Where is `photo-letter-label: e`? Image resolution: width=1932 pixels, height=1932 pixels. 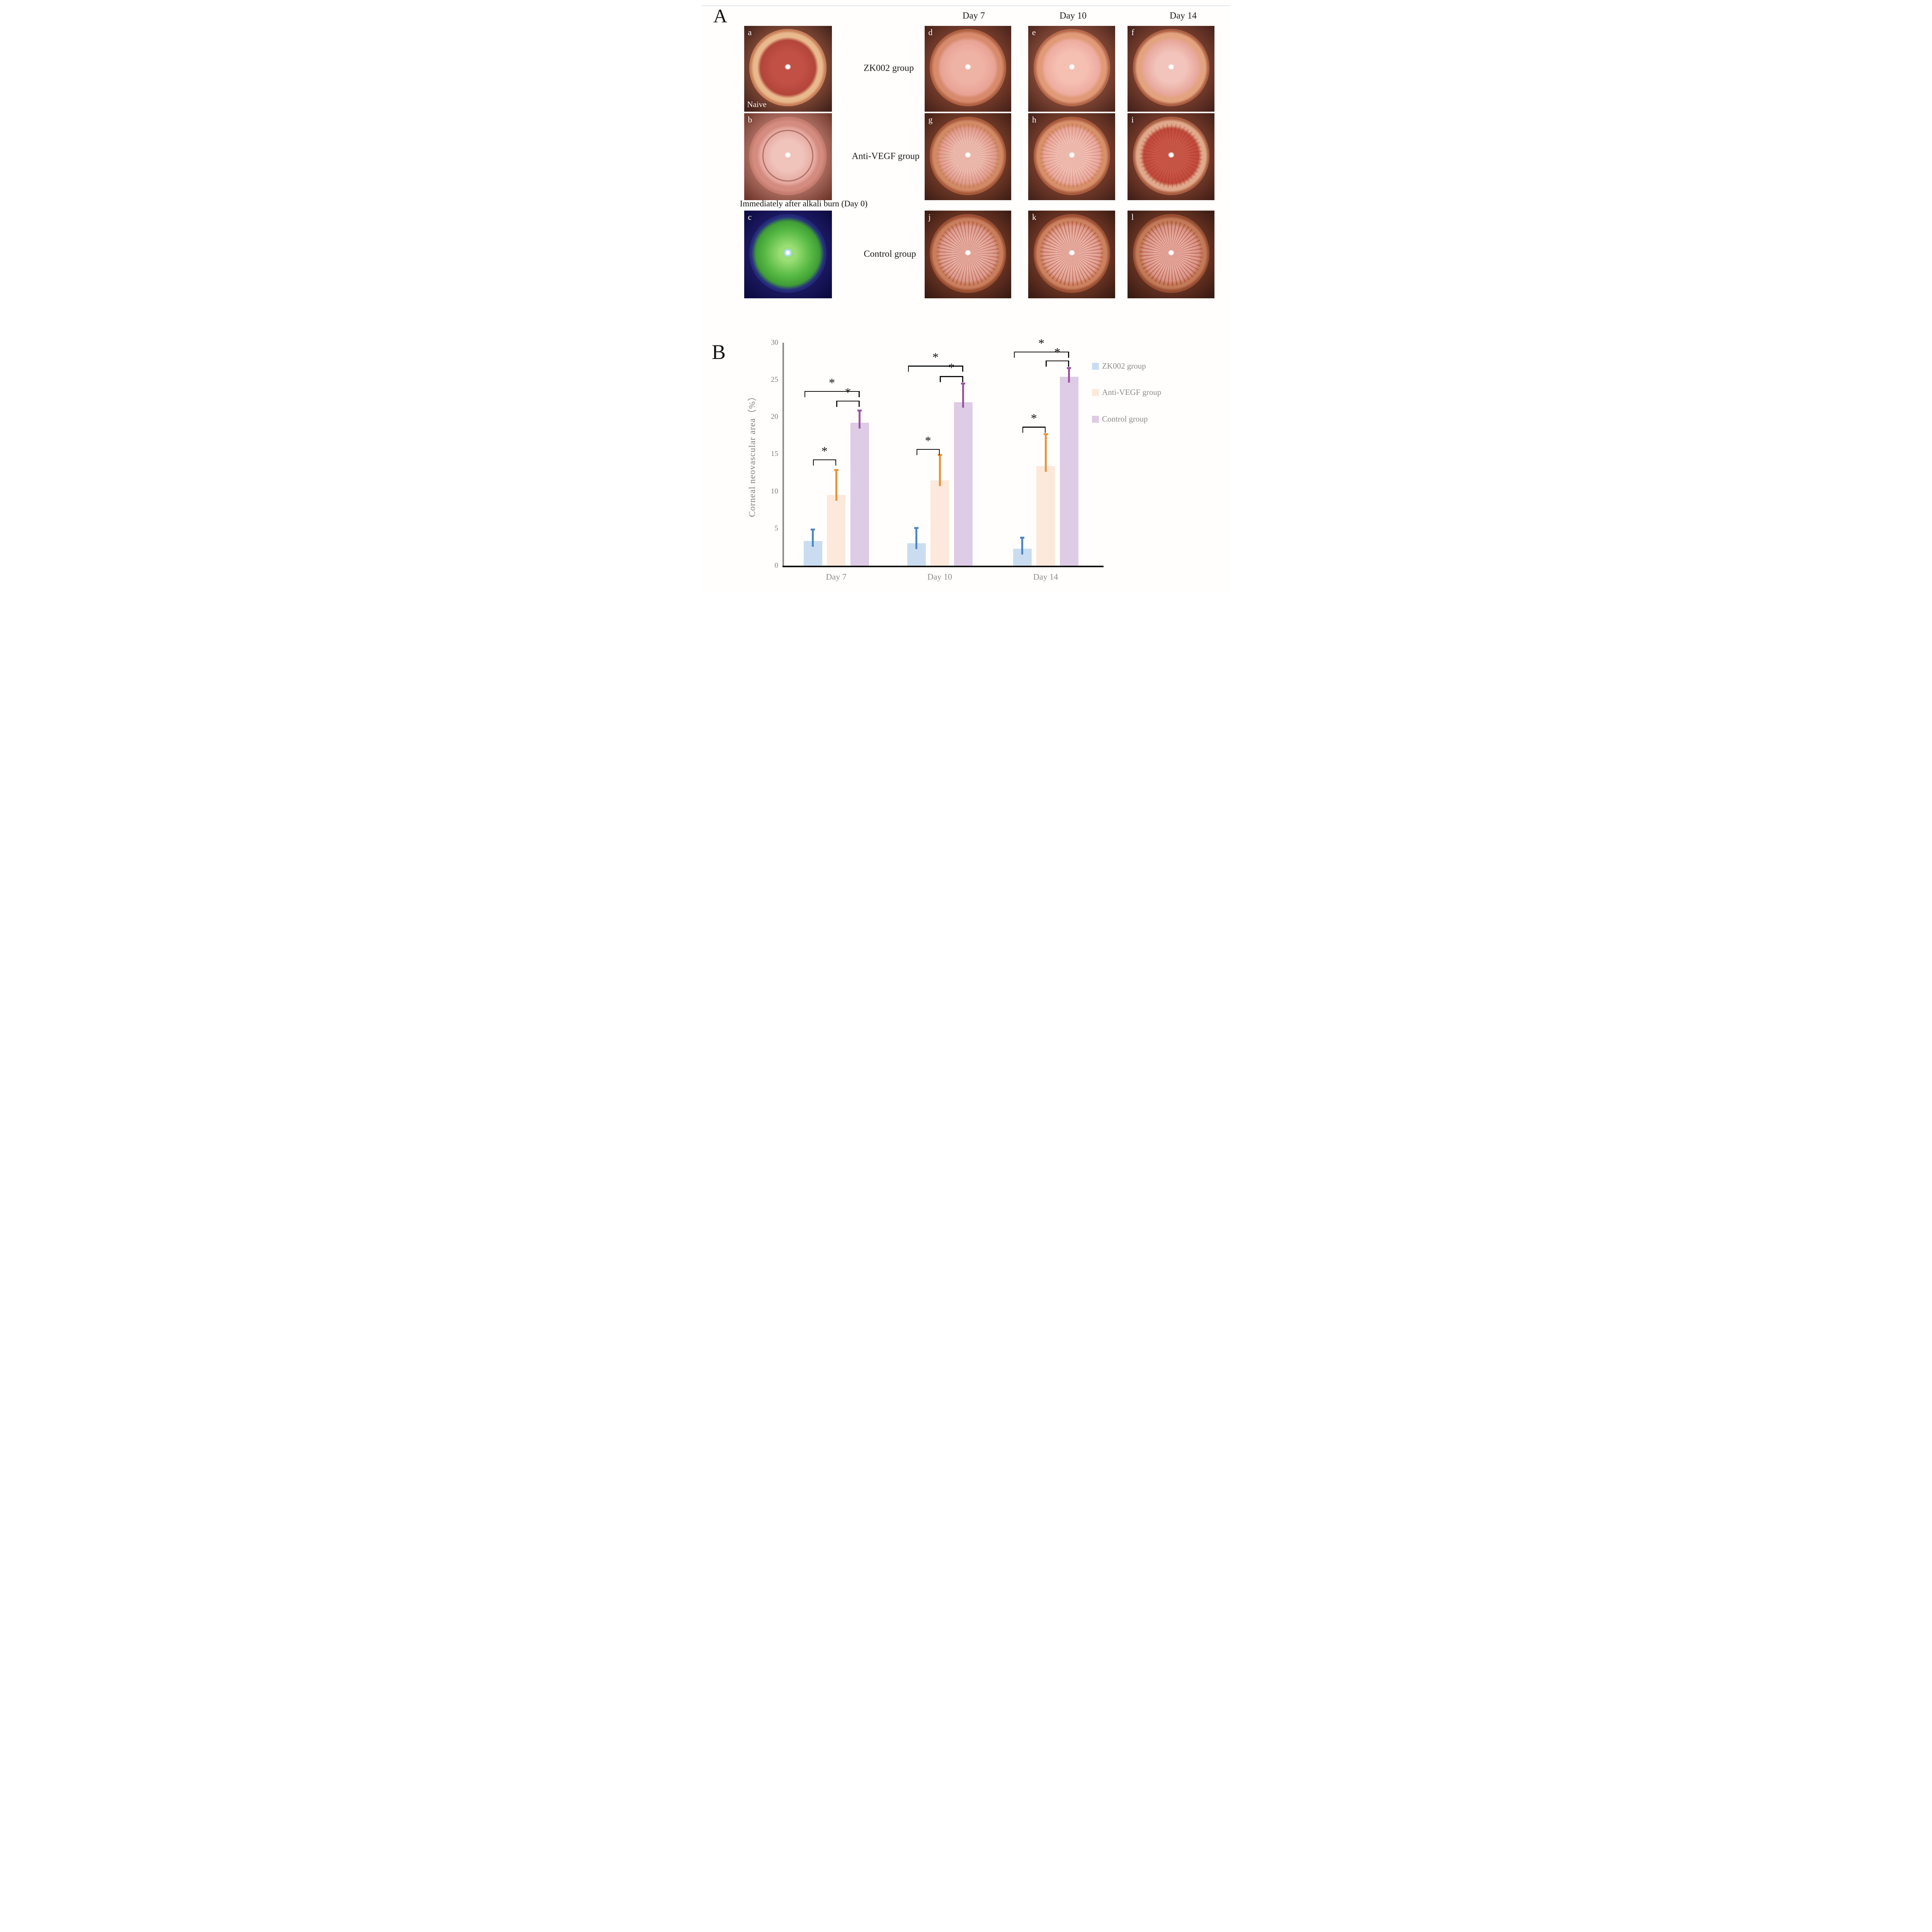
photo-letter-label: e is located at coordinates (1034, 32).